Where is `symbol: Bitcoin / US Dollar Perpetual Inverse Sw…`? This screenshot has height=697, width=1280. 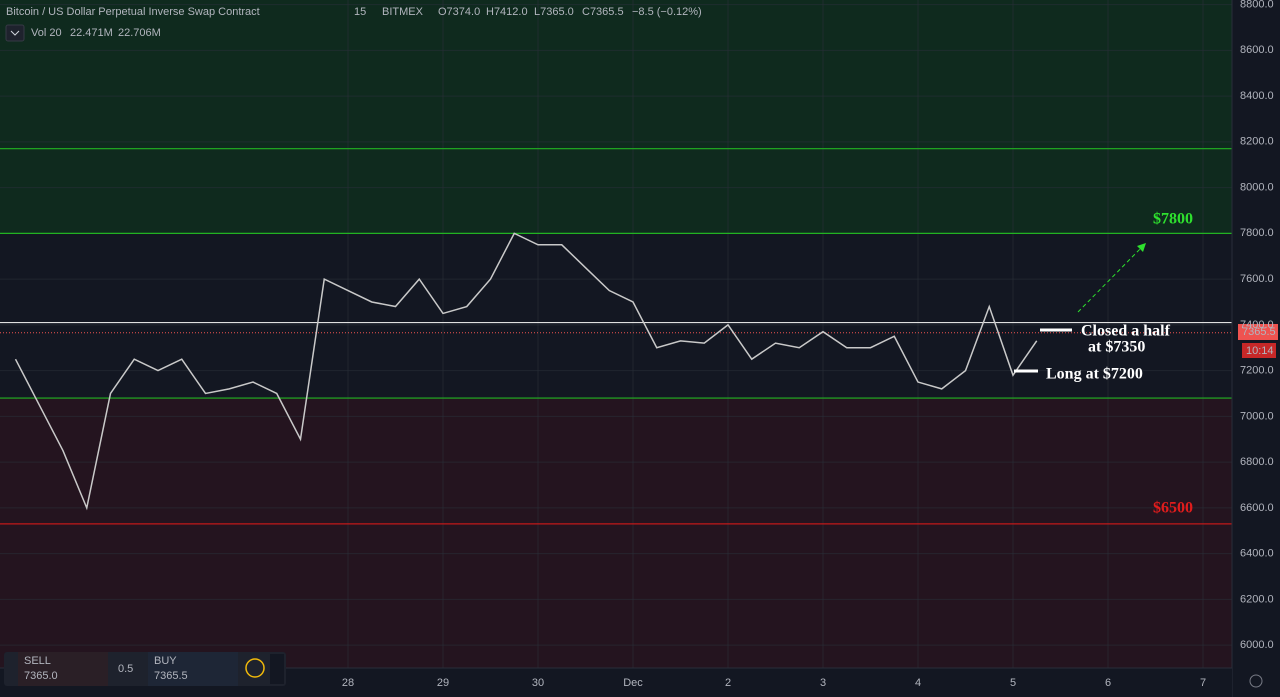 symbol: Bitcoin / US Dollar Perpetual Inverse Sw… is located at coordinates (133, 12).